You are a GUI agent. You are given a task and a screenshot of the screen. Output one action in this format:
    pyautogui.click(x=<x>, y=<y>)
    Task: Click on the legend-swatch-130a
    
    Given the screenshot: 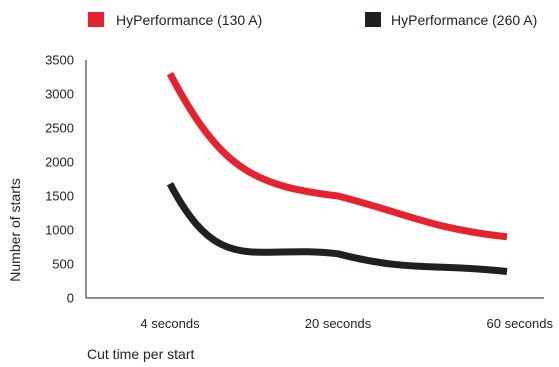 What is the action you would take?
    pyautogui.click(x=96, y=19)
    